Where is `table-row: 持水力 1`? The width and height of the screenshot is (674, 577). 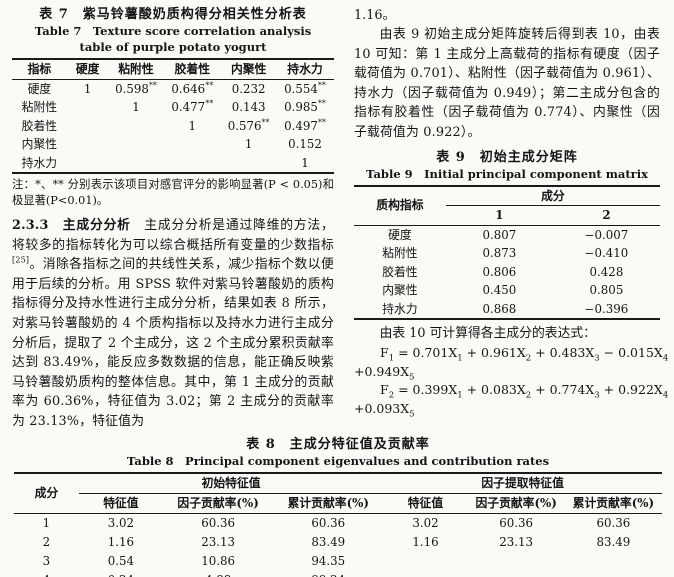
table-row: 持水力 1 is located at coordinates (165, 162).